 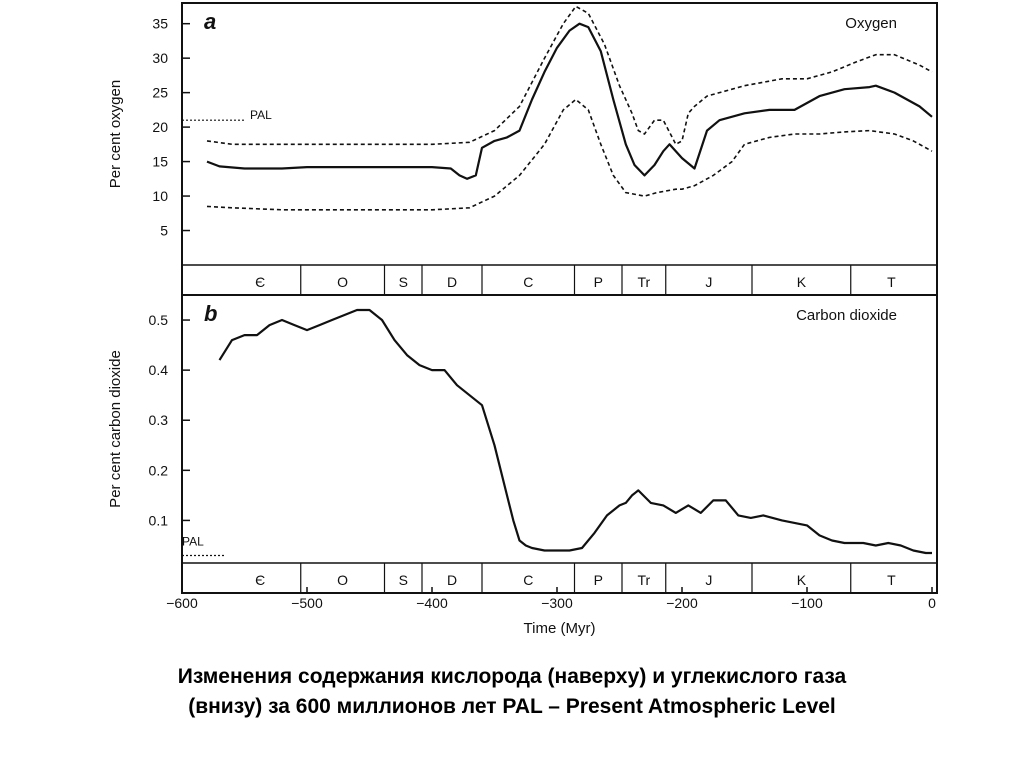 I want to click on y-tick-label: 5, so click(x=164, y=231).